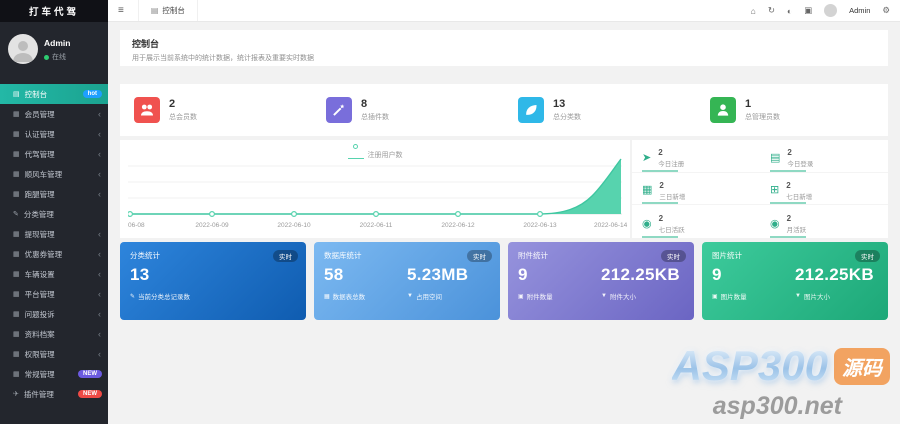 This screenshot has height=424, width=900. I want to click on sidebar-item-paotui: ▦ 跑腿管理 ‹, so click(54, 194).